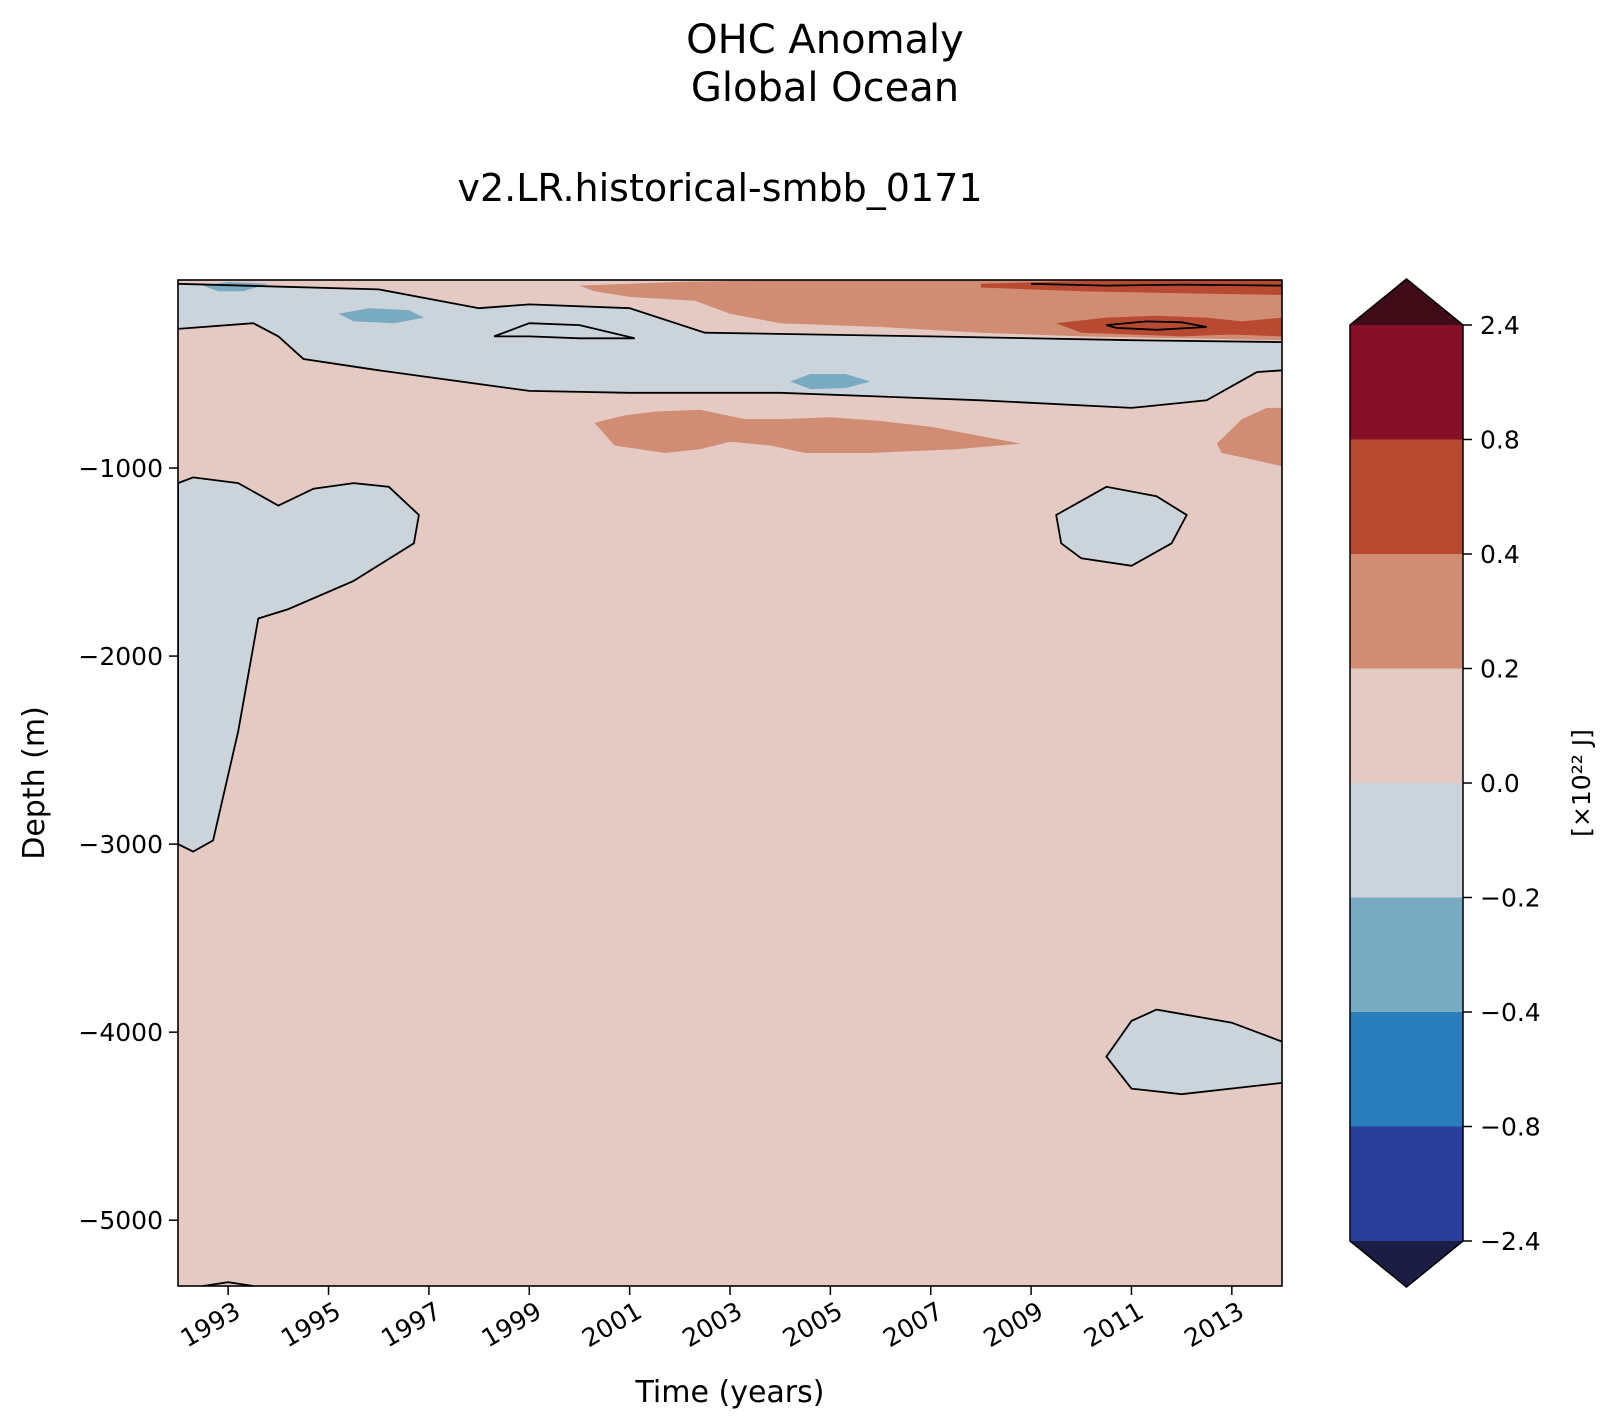  I want to click on x-tick-label: 2003, so click(712, 1324).